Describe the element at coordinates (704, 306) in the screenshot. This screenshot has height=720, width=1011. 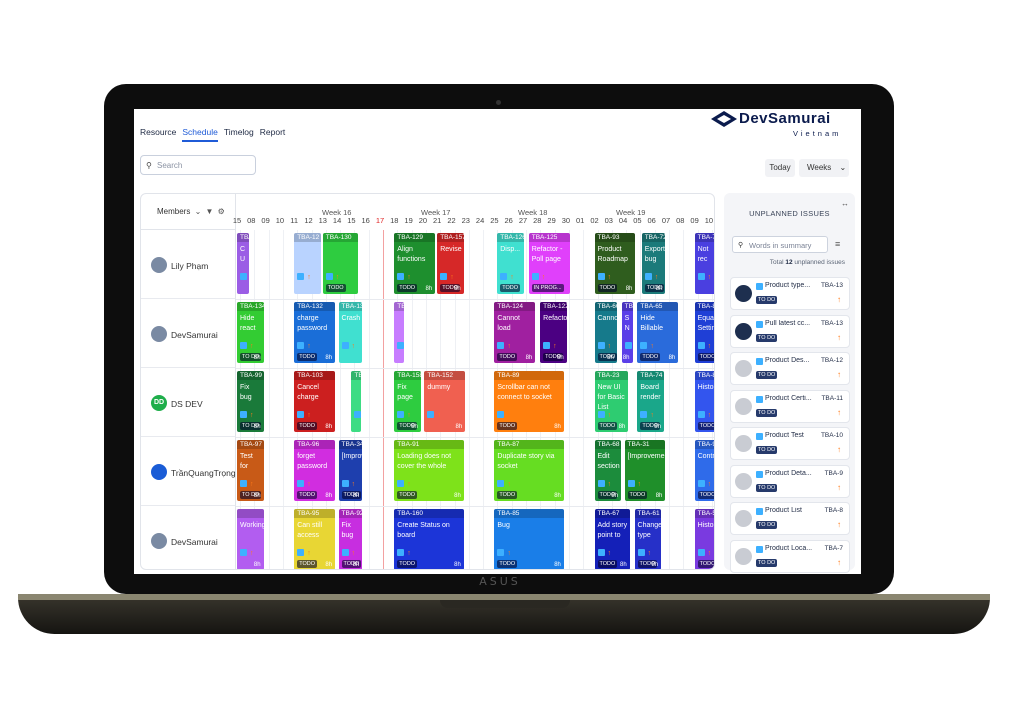
I see `card-key: TBA-84` at that location.